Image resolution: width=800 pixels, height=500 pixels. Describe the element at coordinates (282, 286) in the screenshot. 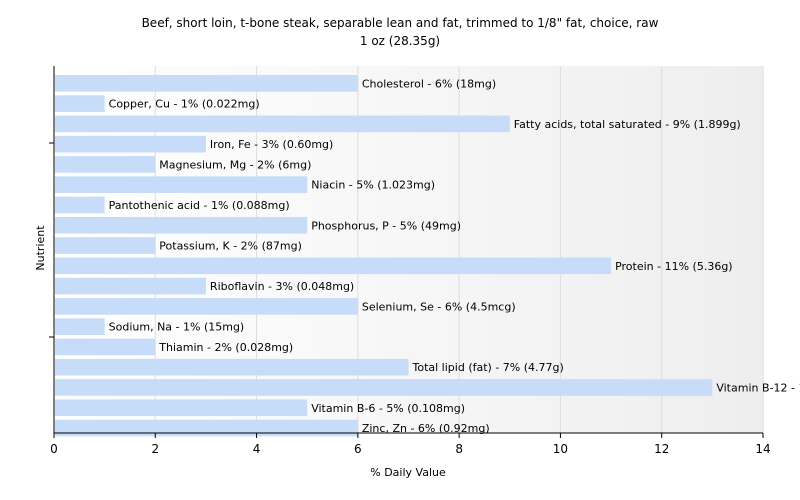

I see `bar-label: Riboflavin - 3% (0.048mg)` at that location.